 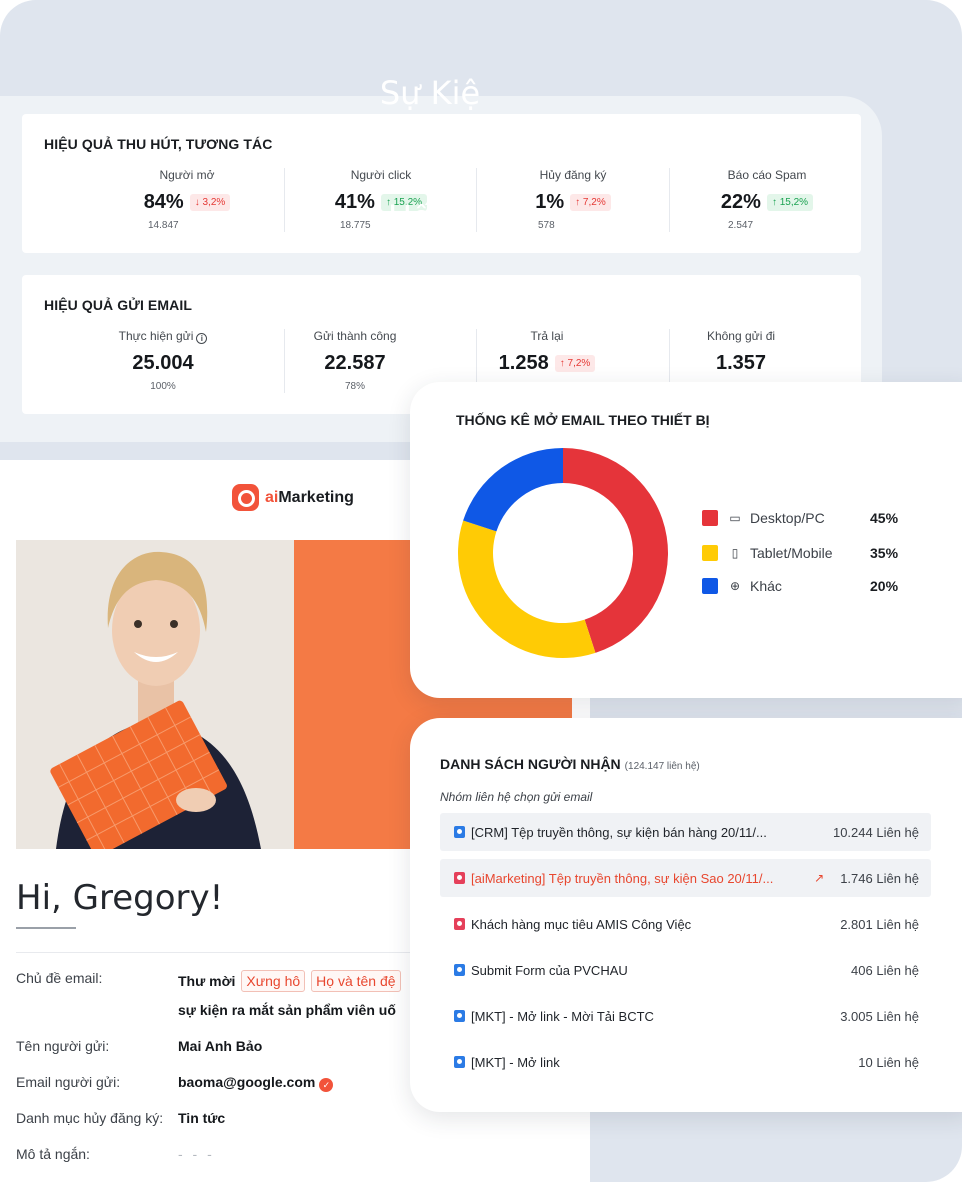 I want to click on unsubscribe-label: Danh mục hủy đăng ký:, so click(x=90, y=1118).